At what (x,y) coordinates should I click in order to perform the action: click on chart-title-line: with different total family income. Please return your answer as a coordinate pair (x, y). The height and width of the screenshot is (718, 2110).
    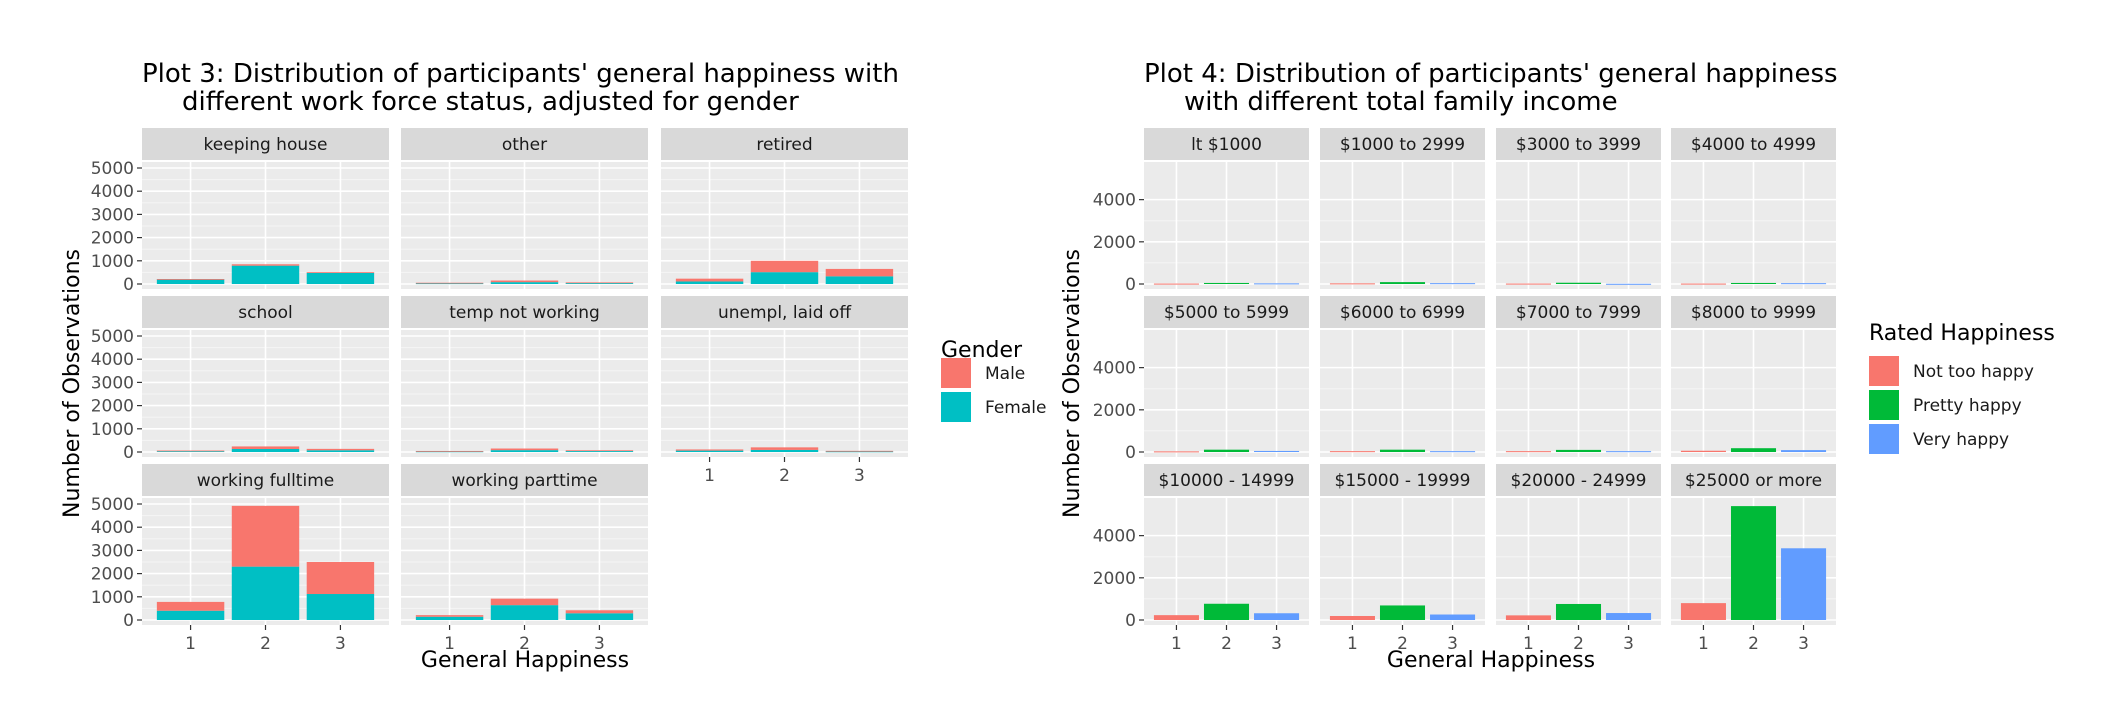
    Looking at the image, I should click on (1401, 102).